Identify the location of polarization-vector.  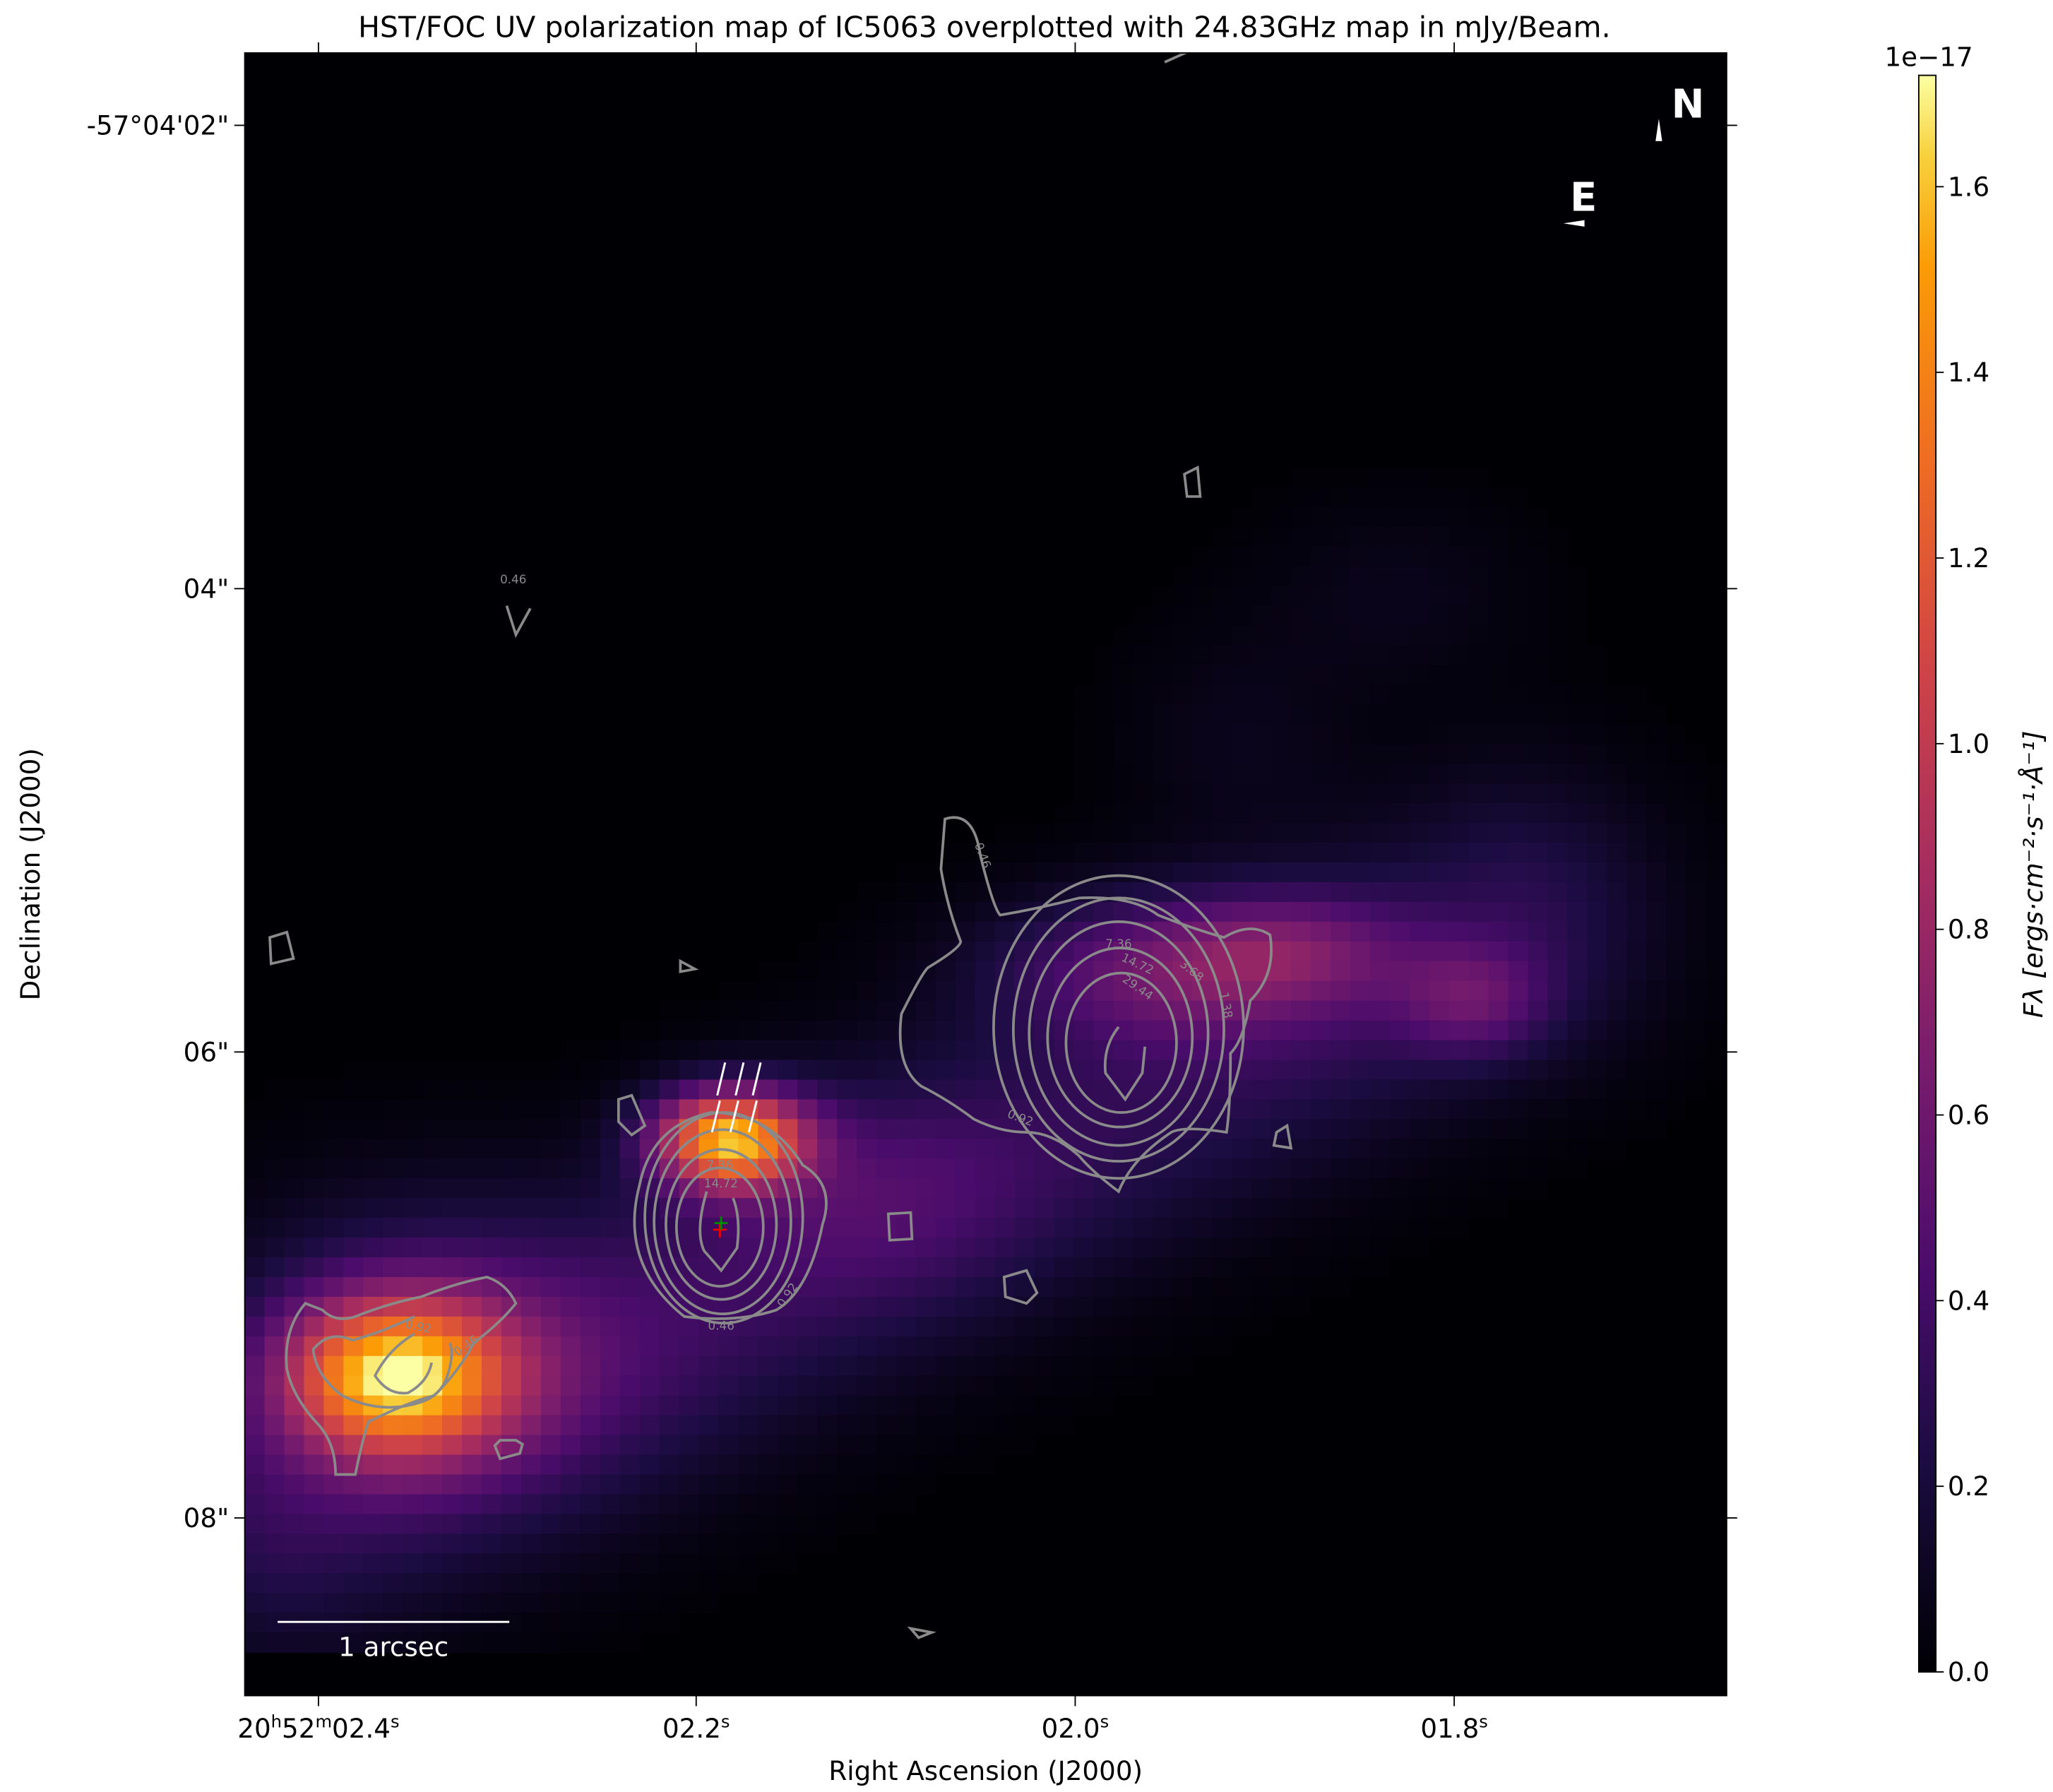
(739, 1079).